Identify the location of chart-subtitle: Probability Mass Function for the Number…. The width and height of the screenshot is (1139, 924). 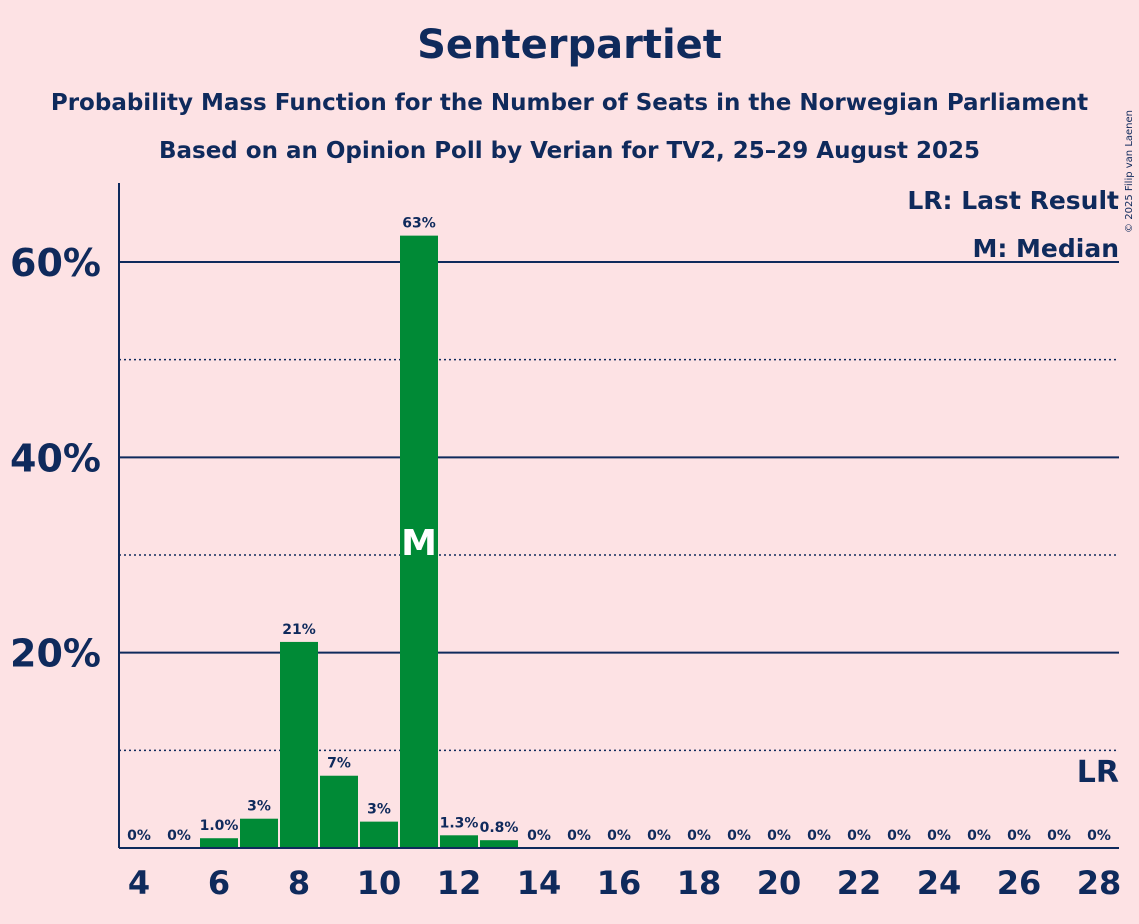
(569, 103).